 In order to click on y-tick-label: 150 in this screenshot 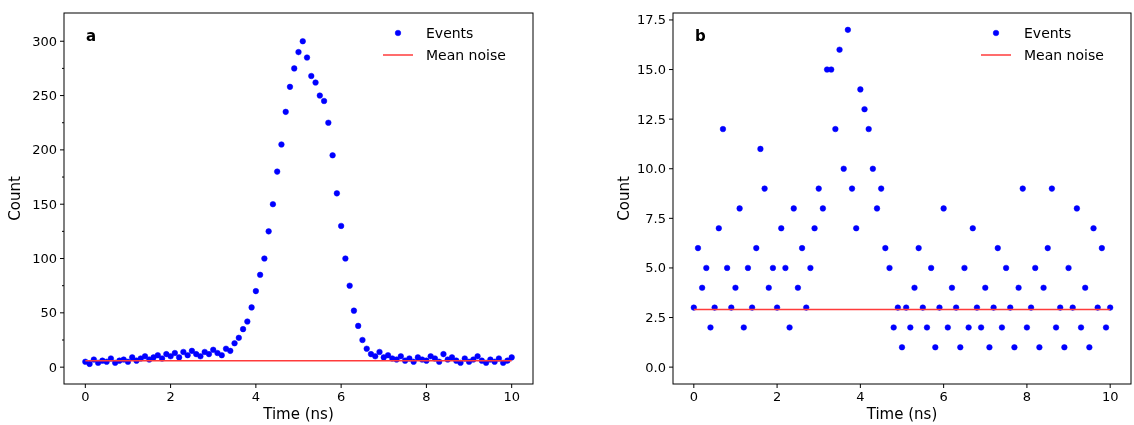, I will do `click(44, 204)`.